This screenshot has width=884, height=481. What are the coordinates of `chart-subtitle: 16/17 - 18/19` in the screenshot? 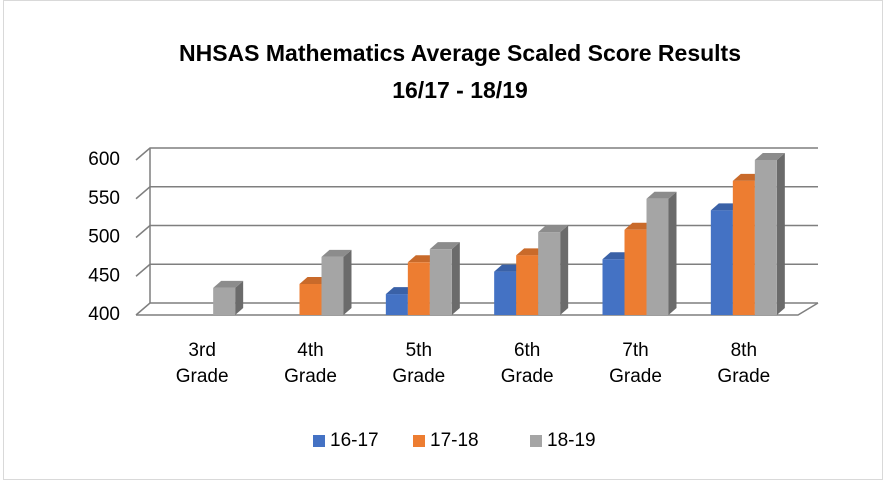 It's located at (460, 90).